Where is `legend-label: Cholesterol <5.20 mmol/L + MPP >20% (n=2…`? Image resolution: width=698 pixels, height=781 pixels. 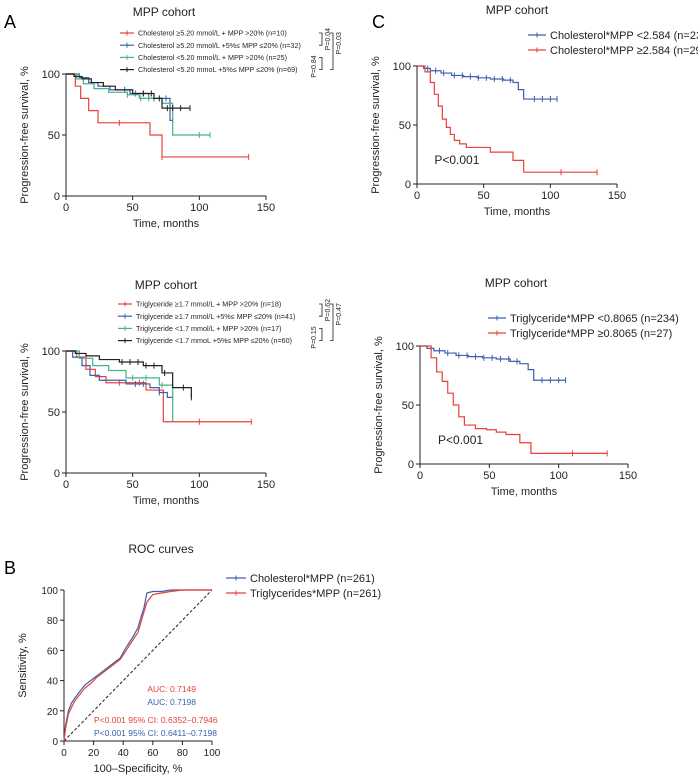
legend-label: Cholesterol <5.20 mmol/L + MPP >20% (n=2… is located at coordinates (212, 57).